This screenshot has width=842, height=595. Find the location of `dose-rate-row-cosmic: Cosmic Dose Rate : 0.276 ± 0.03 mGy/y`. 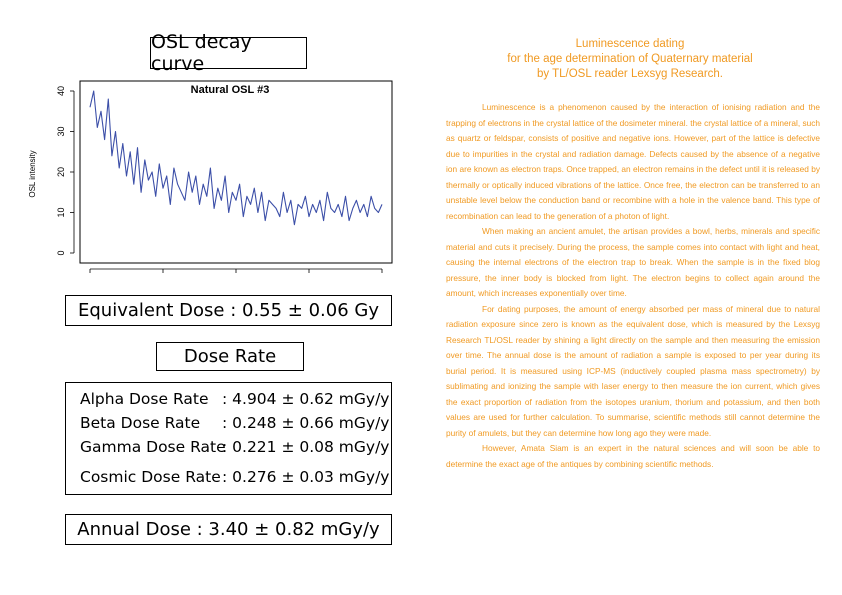

dose-rate-row-cosmic: Cosmic Dose Rate : 0.276 ± 0.03 mGy/y is located at coordinates (234, 477).